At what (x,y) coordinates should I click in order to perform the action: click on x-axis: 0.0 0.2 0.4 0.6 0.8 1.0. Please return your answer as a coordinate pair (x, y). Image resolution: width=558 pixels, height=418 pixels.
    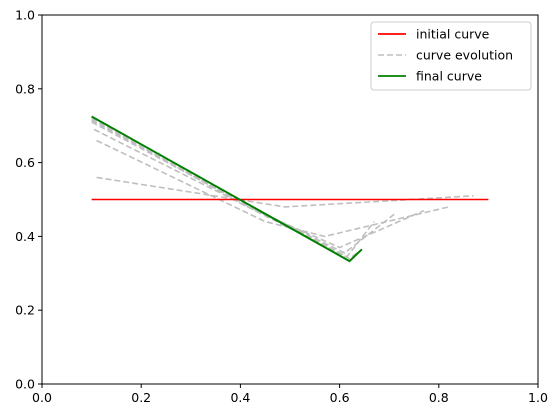
    Looking at the image, I should click on (290, 394).